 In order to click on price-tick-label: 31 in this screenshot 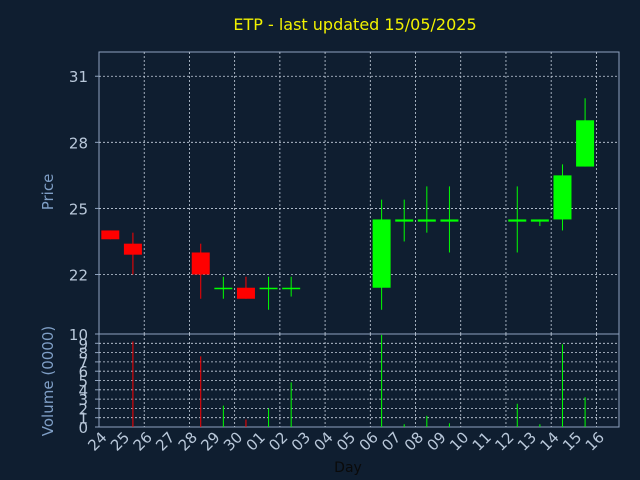, I will do `click(78, 77)`.